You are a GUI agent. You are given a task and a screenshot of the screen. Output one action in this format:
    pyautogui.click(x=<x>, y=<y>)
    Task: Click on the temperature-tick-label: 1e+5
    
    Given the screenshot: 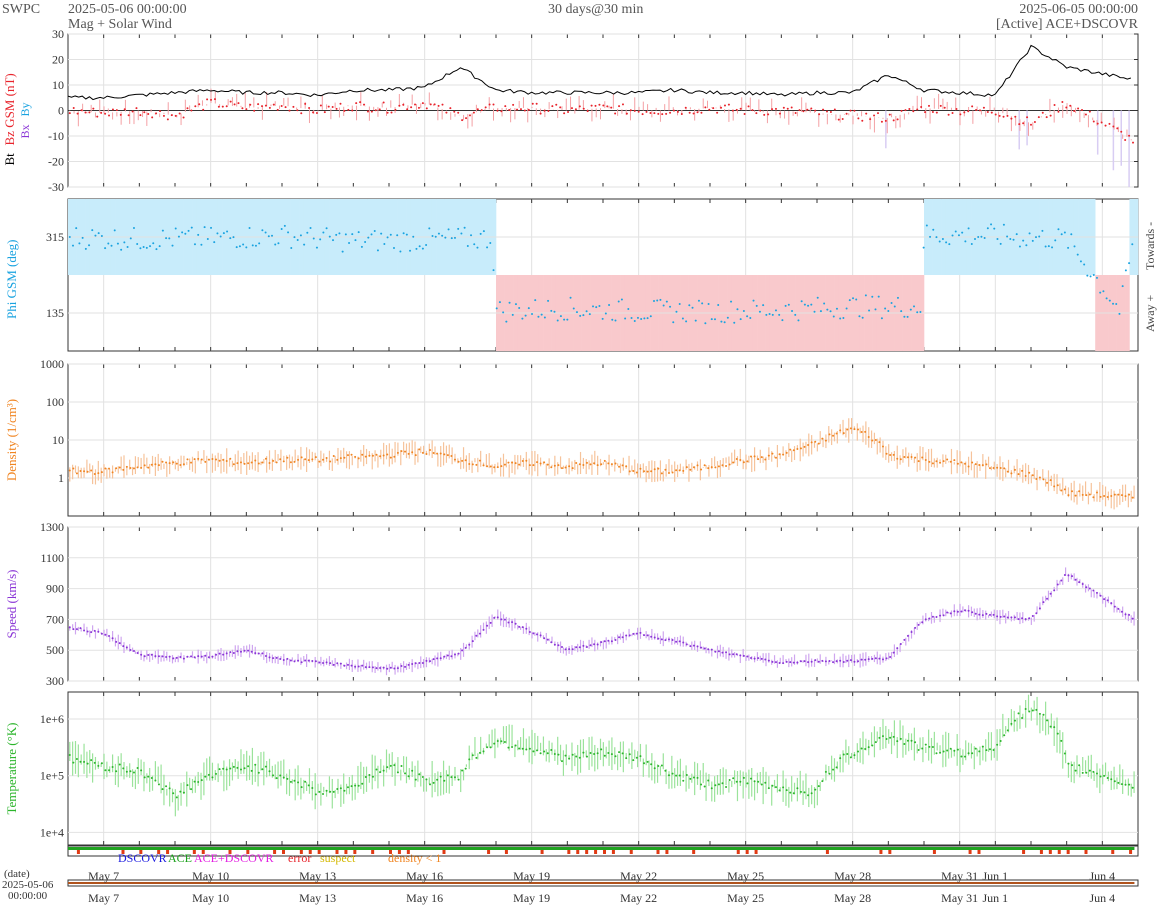 What is the action you would take?
    pyautogui.click(x=52, y=776)
    